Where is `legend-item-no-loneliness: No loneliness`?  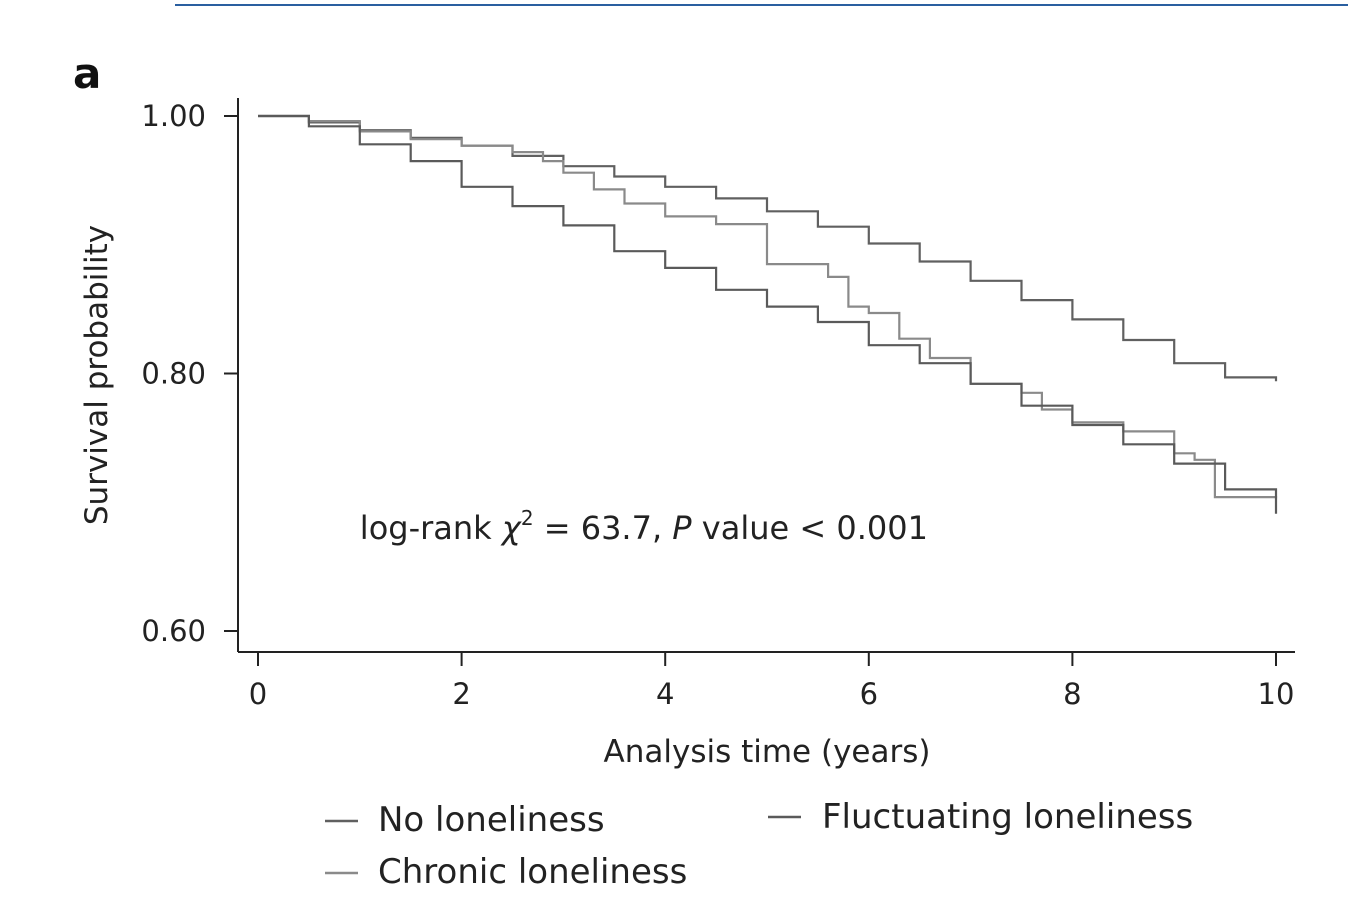 legend-item-no-loneliness: No loneliness is located at coordinates (465, 820).